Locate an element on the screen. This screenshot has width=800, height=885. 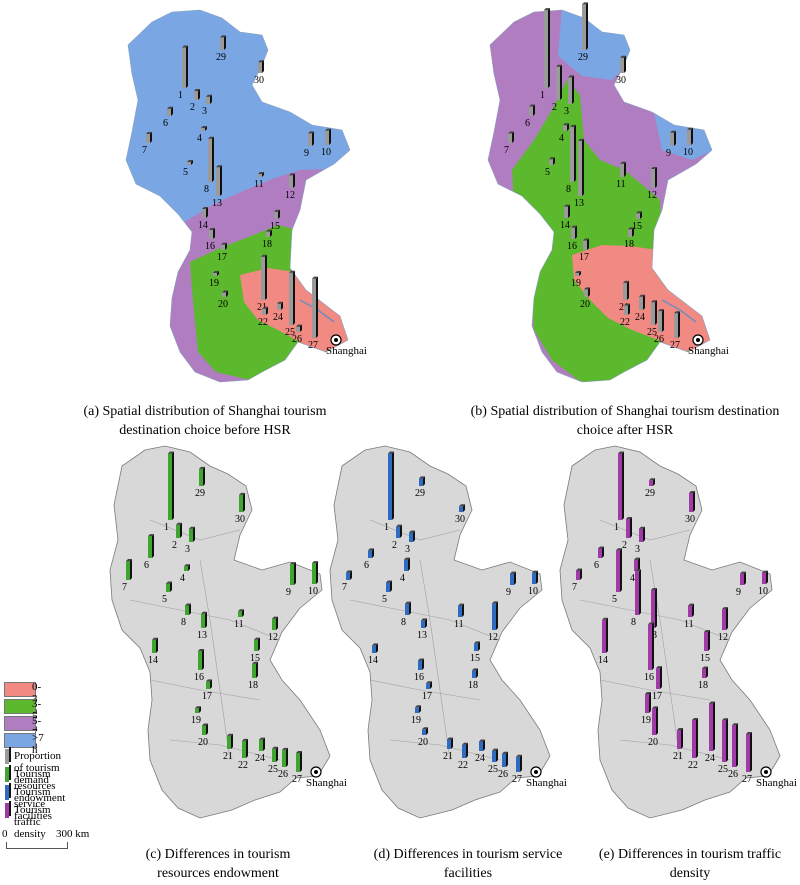
city-label: 4 is located at coordinates (182, 578).